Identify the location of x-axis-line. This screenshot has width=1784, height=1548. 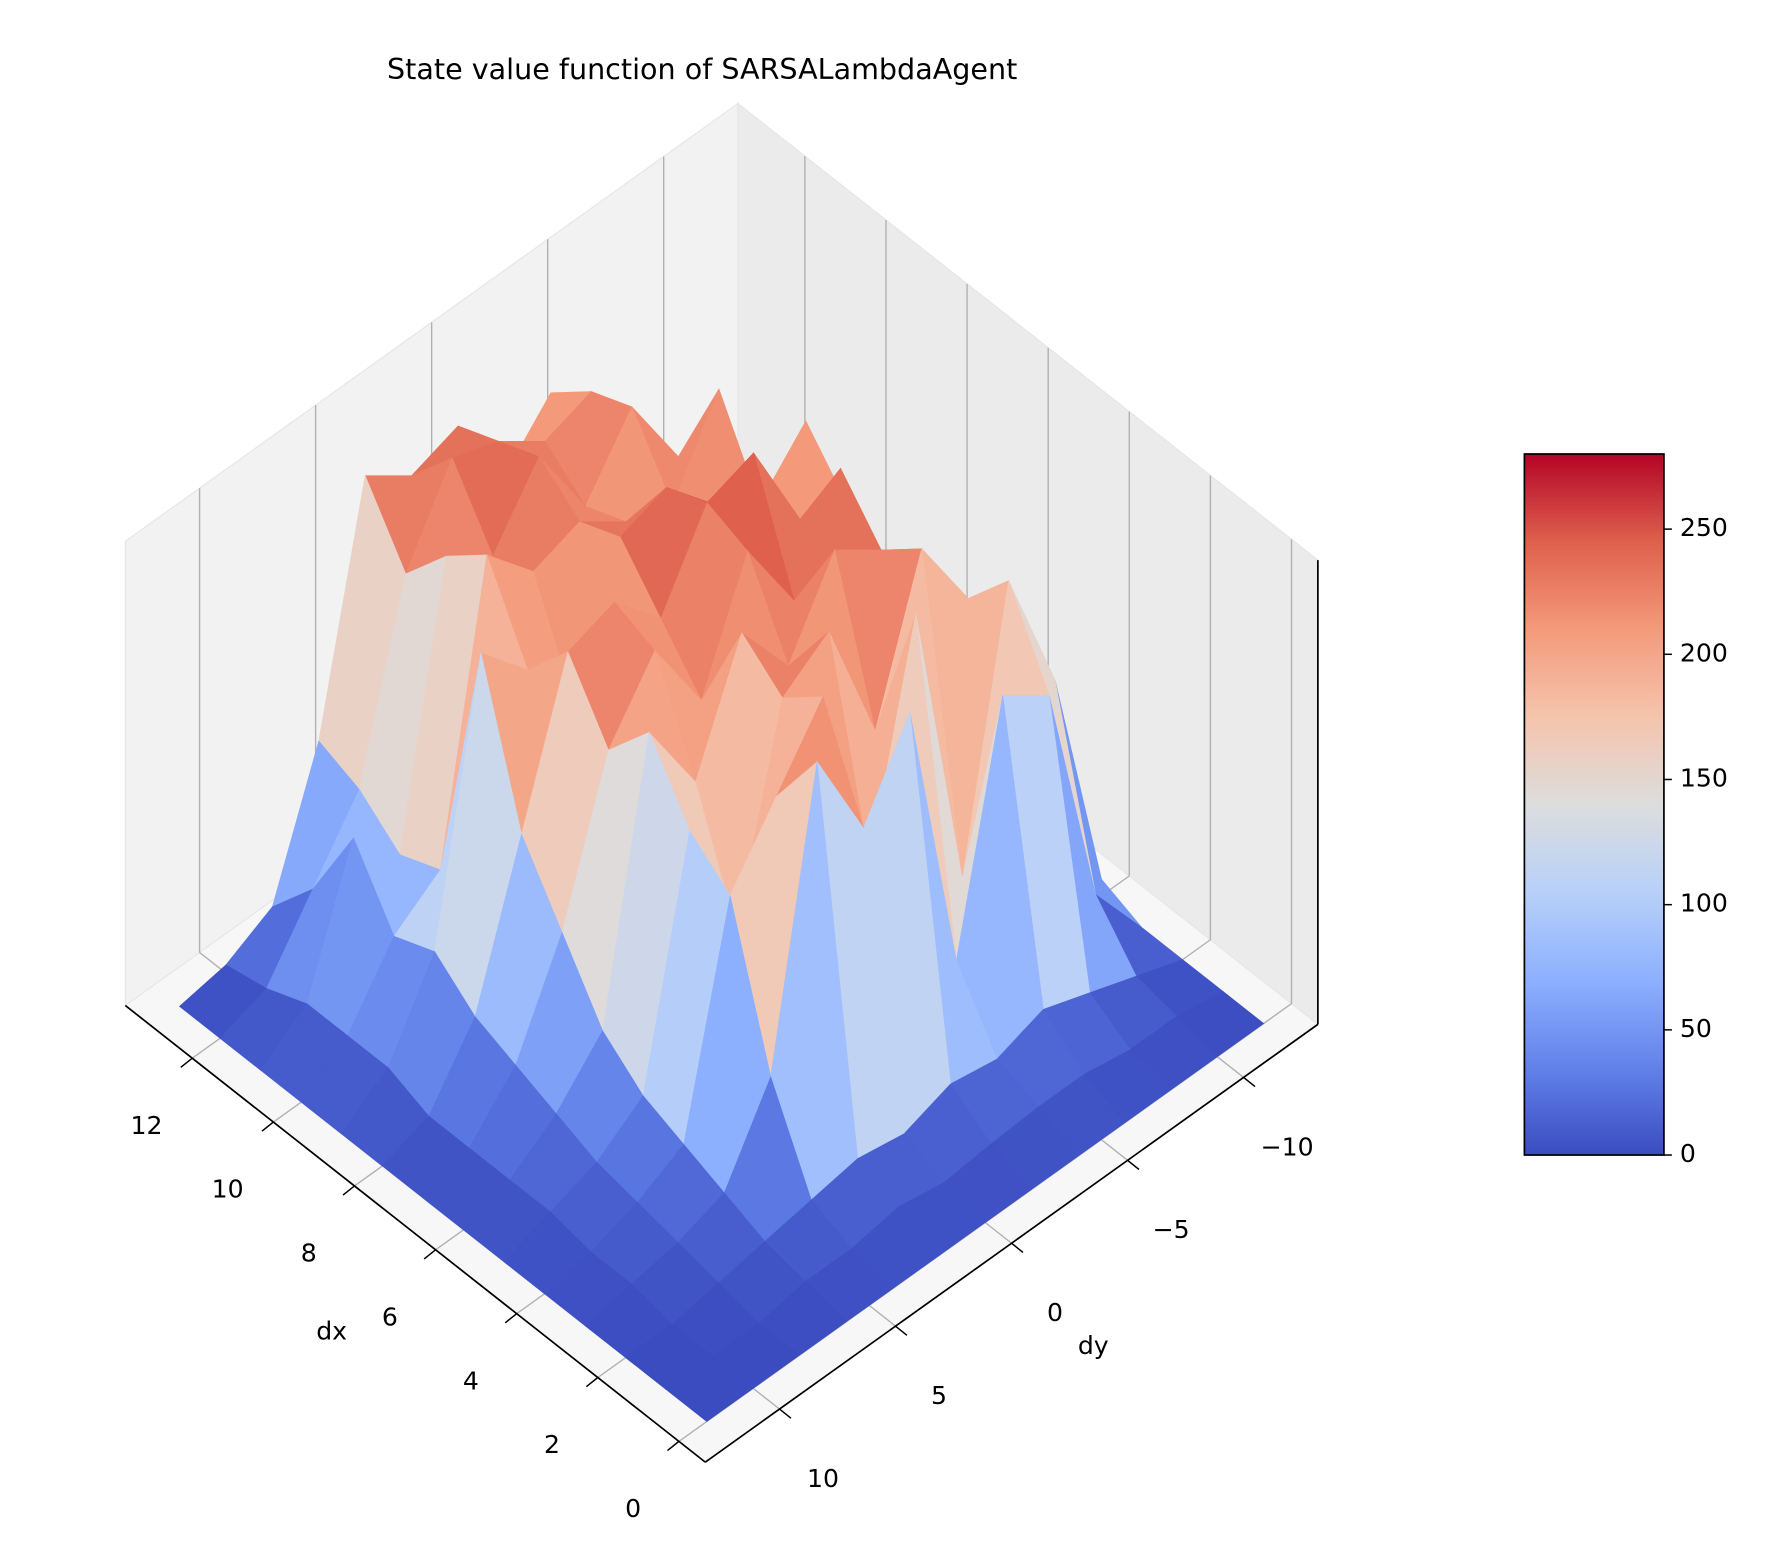
(415, 1233).